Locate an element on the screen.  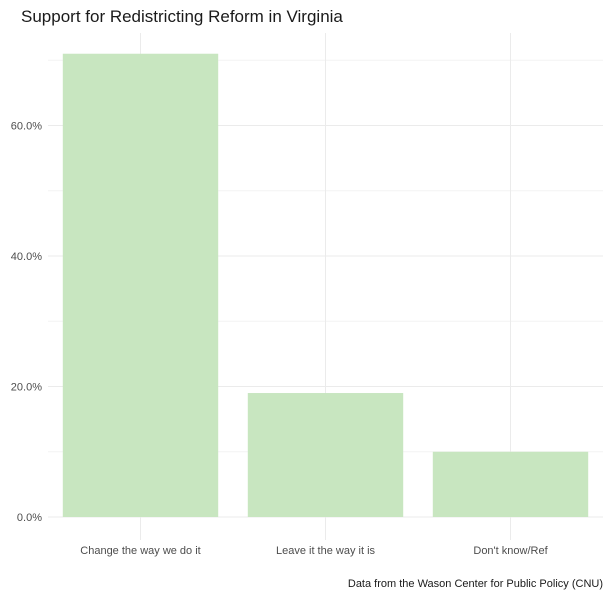
x-tick-label: Change the way we do it is located at coordinates (140, 551).